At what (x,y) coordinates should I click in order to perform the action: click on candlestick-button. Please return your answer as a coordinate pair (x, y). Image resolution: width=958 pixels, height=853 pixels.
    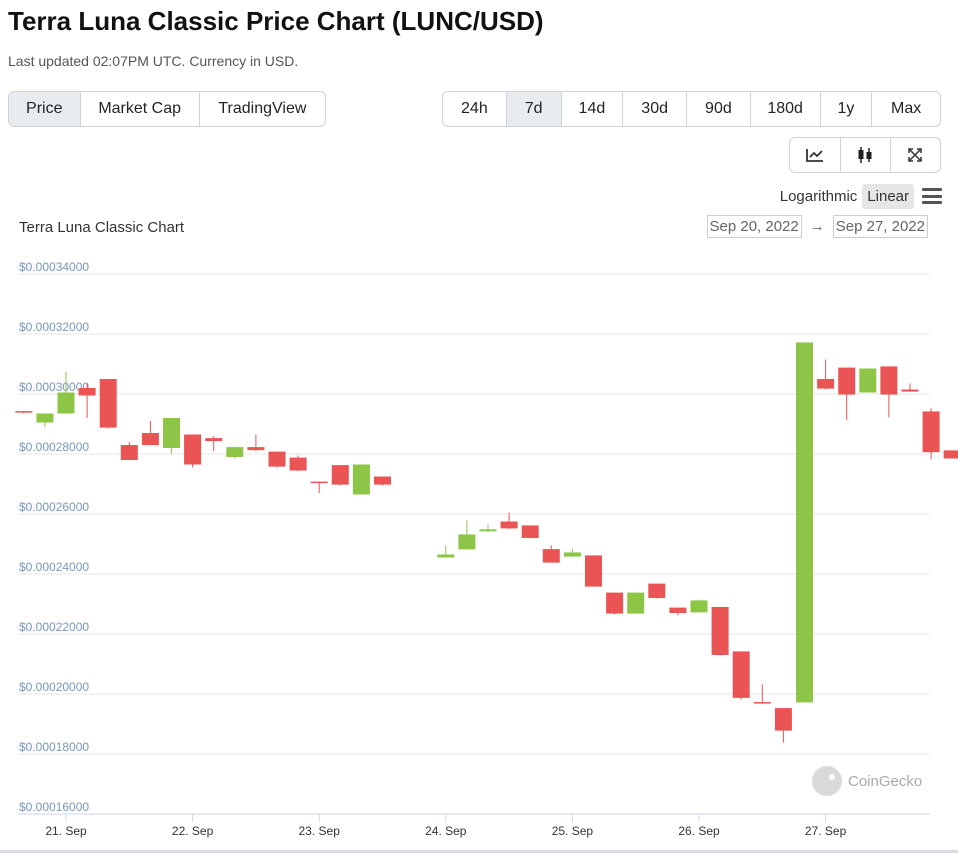
    Looking at the image, I should click on (866, 155).